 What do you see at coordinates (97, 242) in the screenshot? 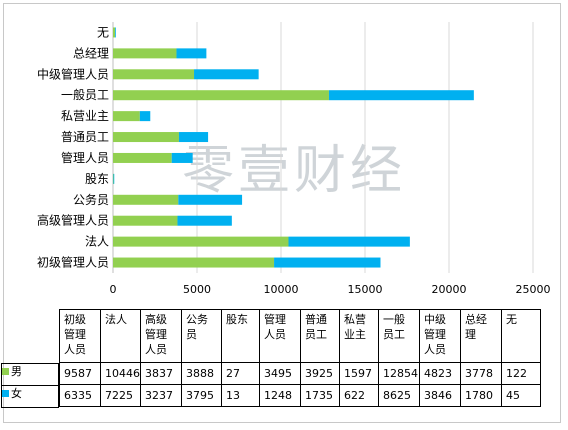
I see `y-category-label: 法人` at bounding box center [97, 242].